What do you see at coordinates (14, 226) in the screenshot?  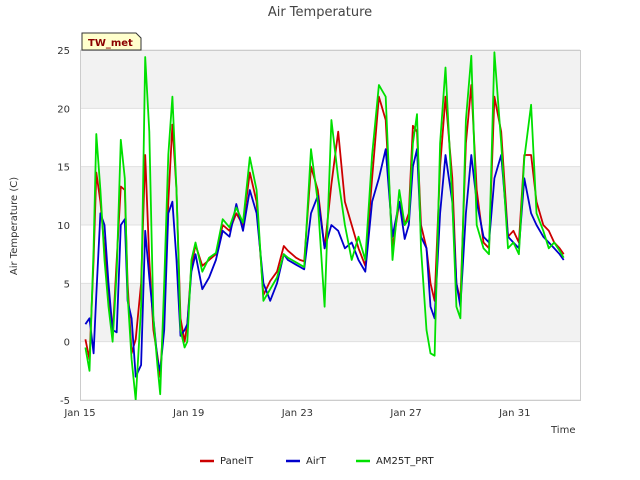 I see `y-axis-title: Air Temperature (C)` at bounding box center [14, 226].